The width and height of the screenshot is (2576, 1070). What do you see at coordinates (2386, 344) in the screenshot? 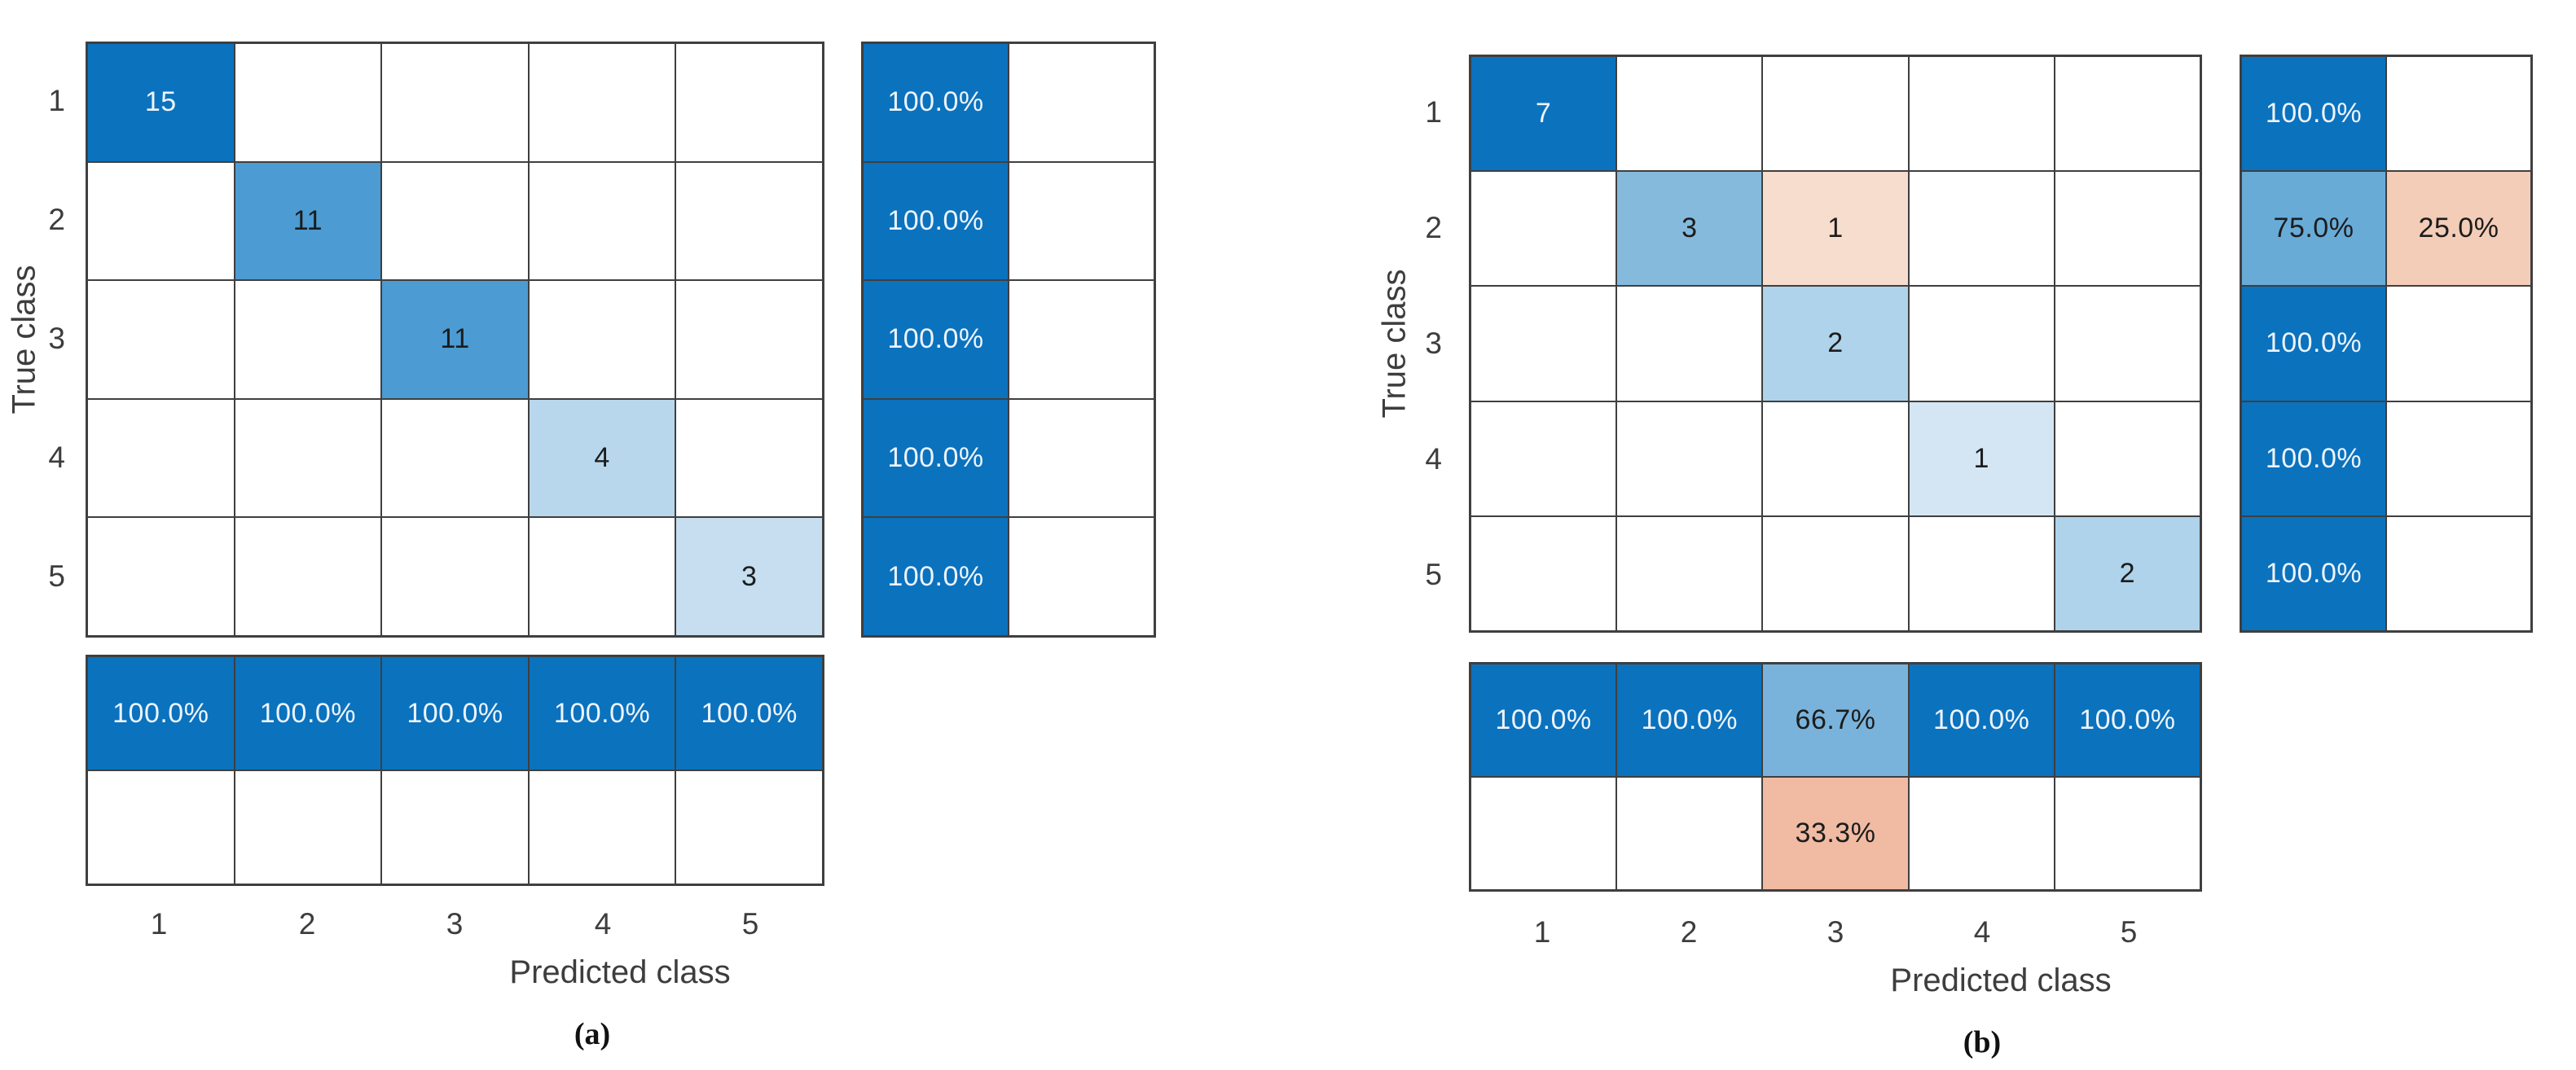
I see `row-summary-grid: 100.0% 75.0% 25.0% 100.0% 100.0% 100.0%` at bounding box center [2386, 344].